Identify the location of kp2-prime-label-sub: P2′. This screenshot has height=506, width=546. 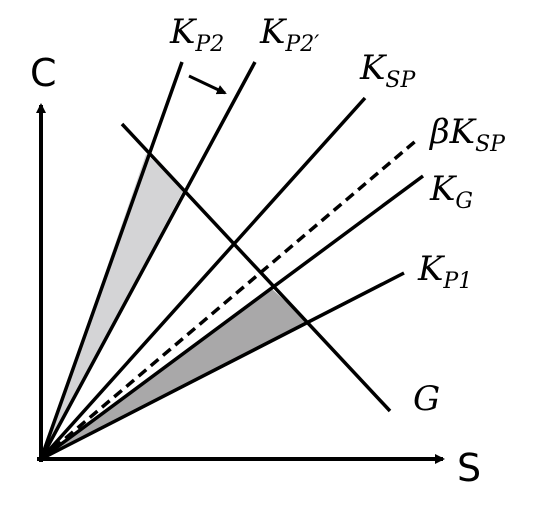
(301, 44).